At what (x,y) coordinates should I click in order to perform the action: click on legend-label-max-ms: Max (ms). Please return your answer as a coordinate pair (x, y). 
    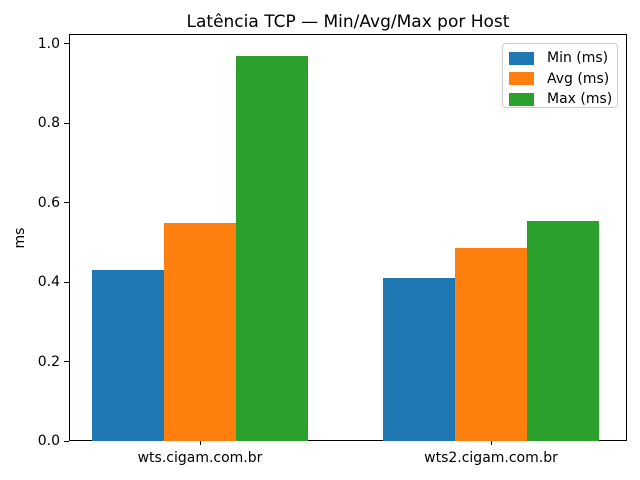
    Looking at the image, I should click on (580, 99).